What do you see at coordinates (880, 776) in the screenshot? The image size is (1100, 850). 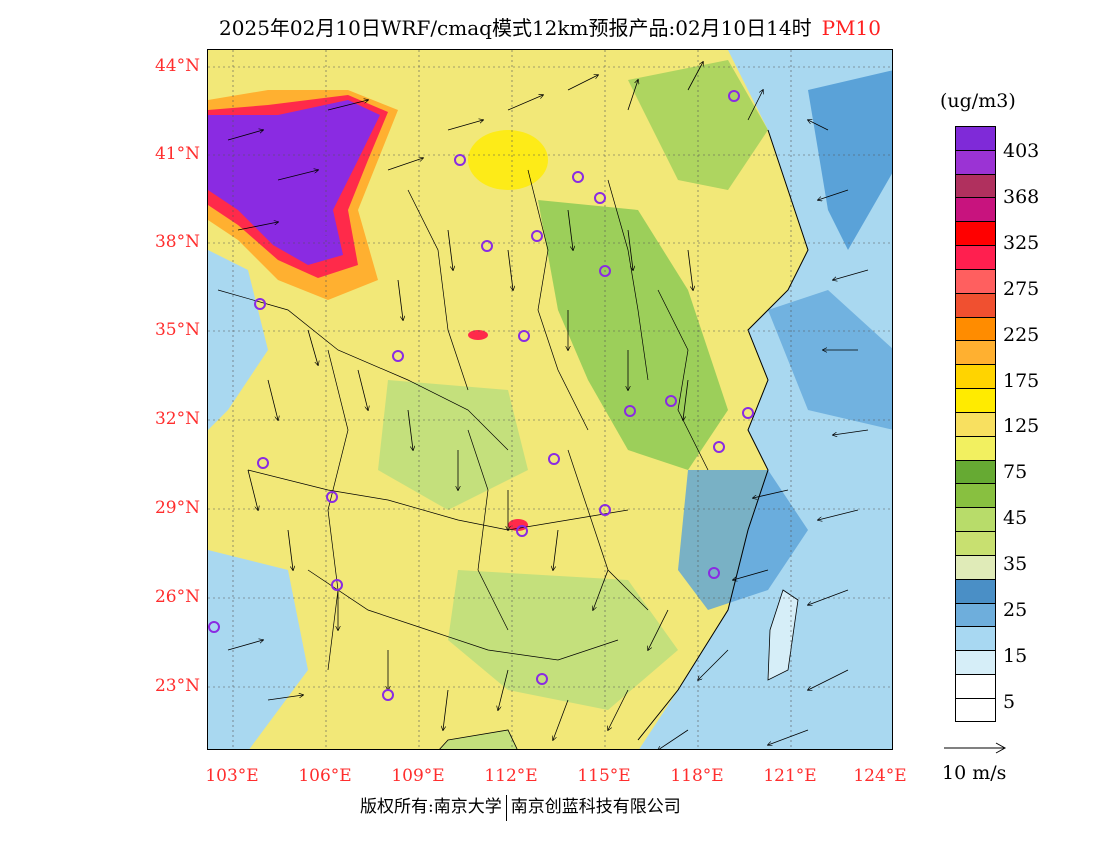 I see `lon-label: 124°E` at bounding box center [880, 776].